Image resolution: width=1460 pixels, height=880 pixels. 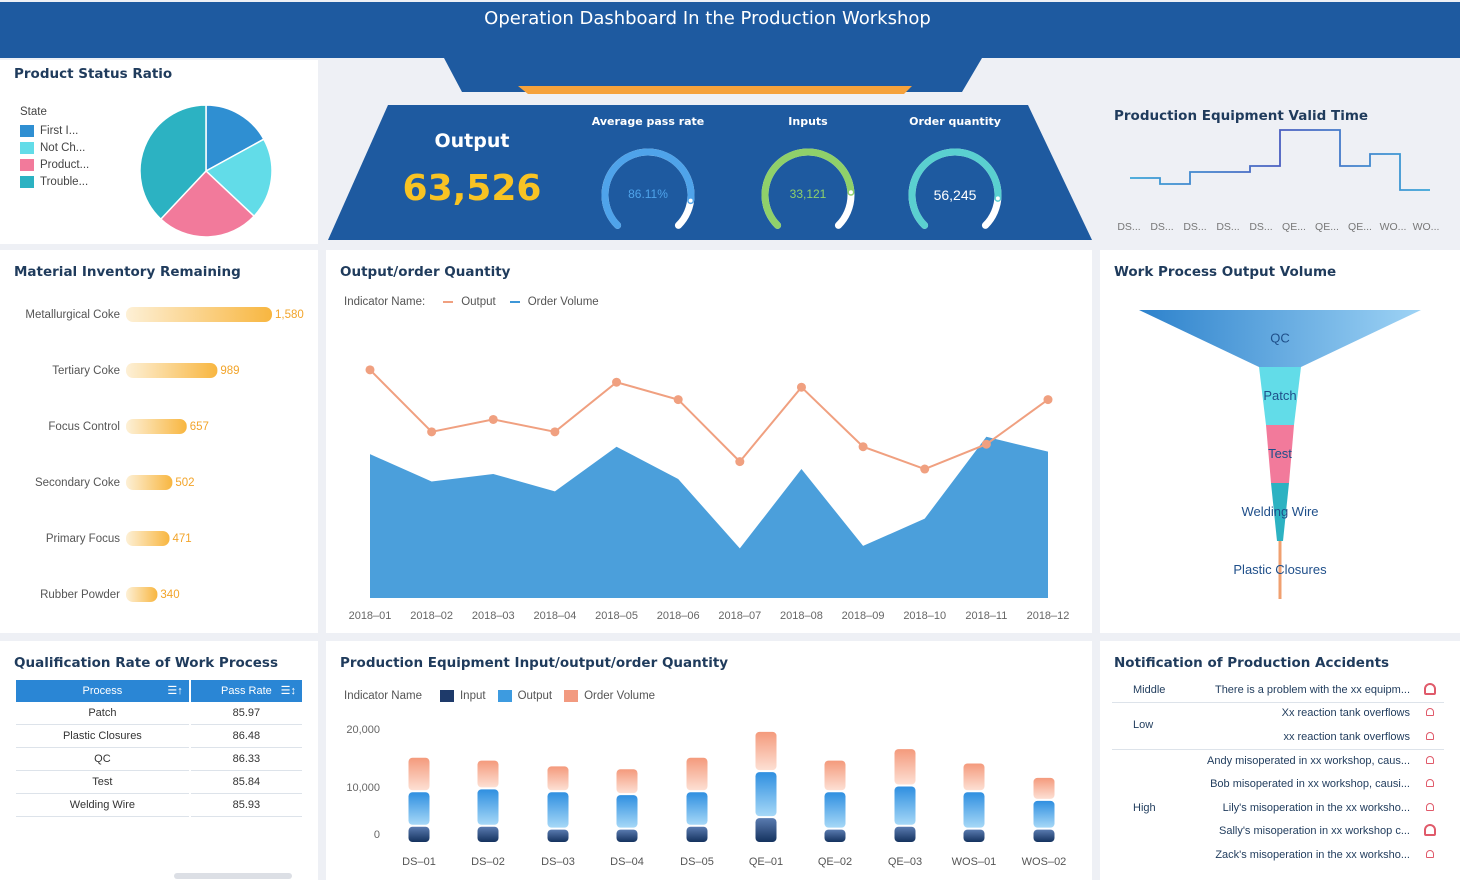 I want to click on work-process-title: Work Process Output Volume, so click(x=1225, y=272).